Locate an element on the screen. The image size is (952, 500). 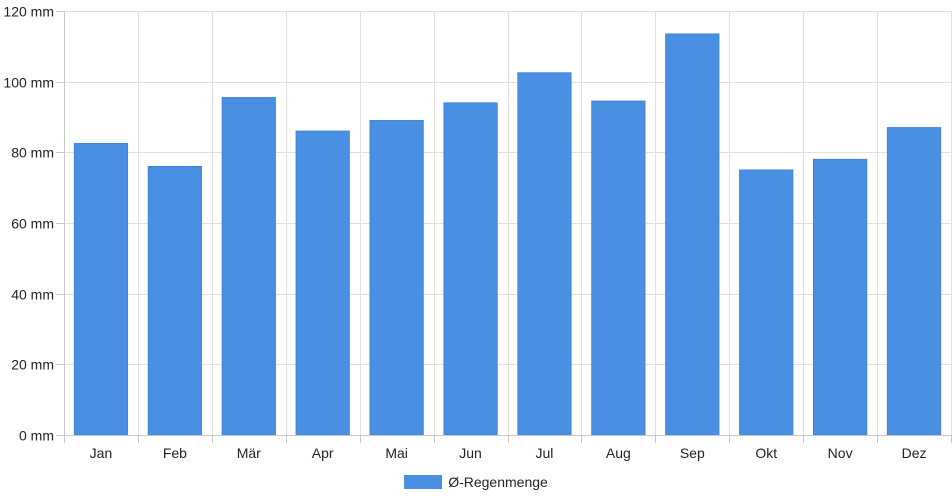
y-tick-label: 80 mm is located at coordinates (32, 153).